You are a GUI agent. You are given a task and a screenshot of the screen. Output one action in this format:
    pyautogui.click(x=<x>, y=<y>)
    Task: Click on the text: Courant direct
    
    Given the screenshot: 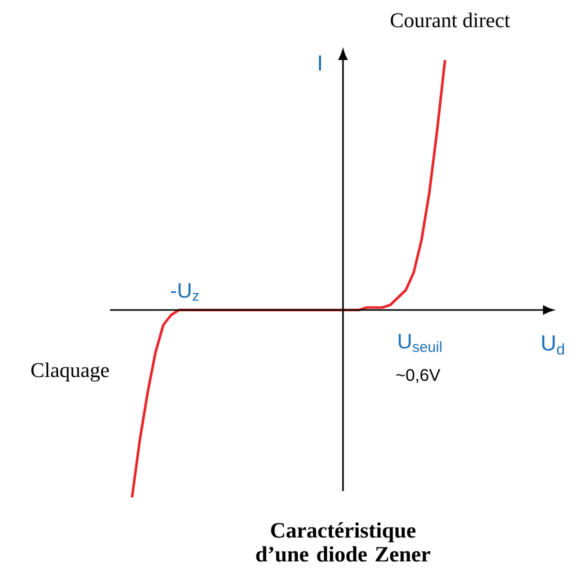 What is the action you would take?
    pyautogui.click(x=450, y=20)
    